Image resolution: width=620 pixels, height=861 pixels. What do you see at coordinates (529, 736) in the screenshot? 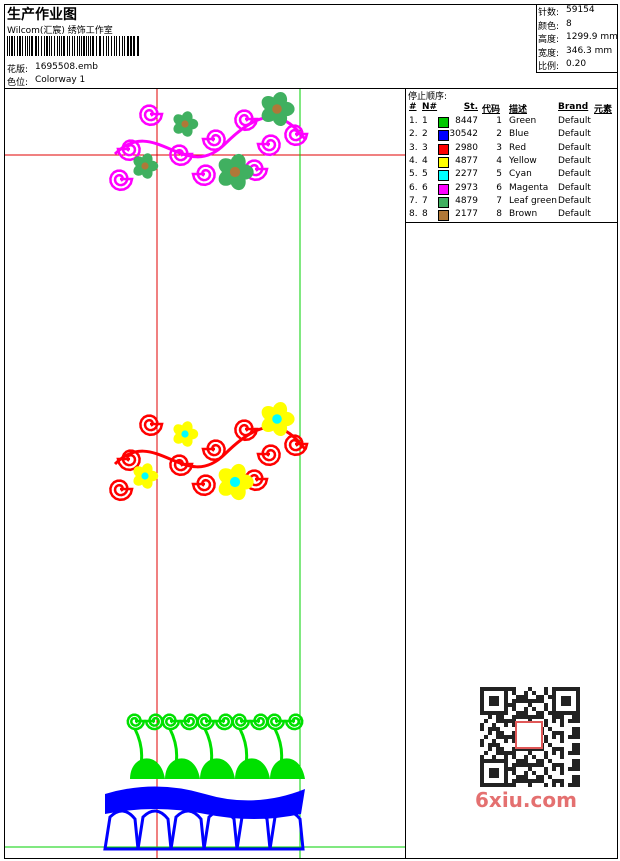
I see `qr-watermark` at bounding box center [529, 736].